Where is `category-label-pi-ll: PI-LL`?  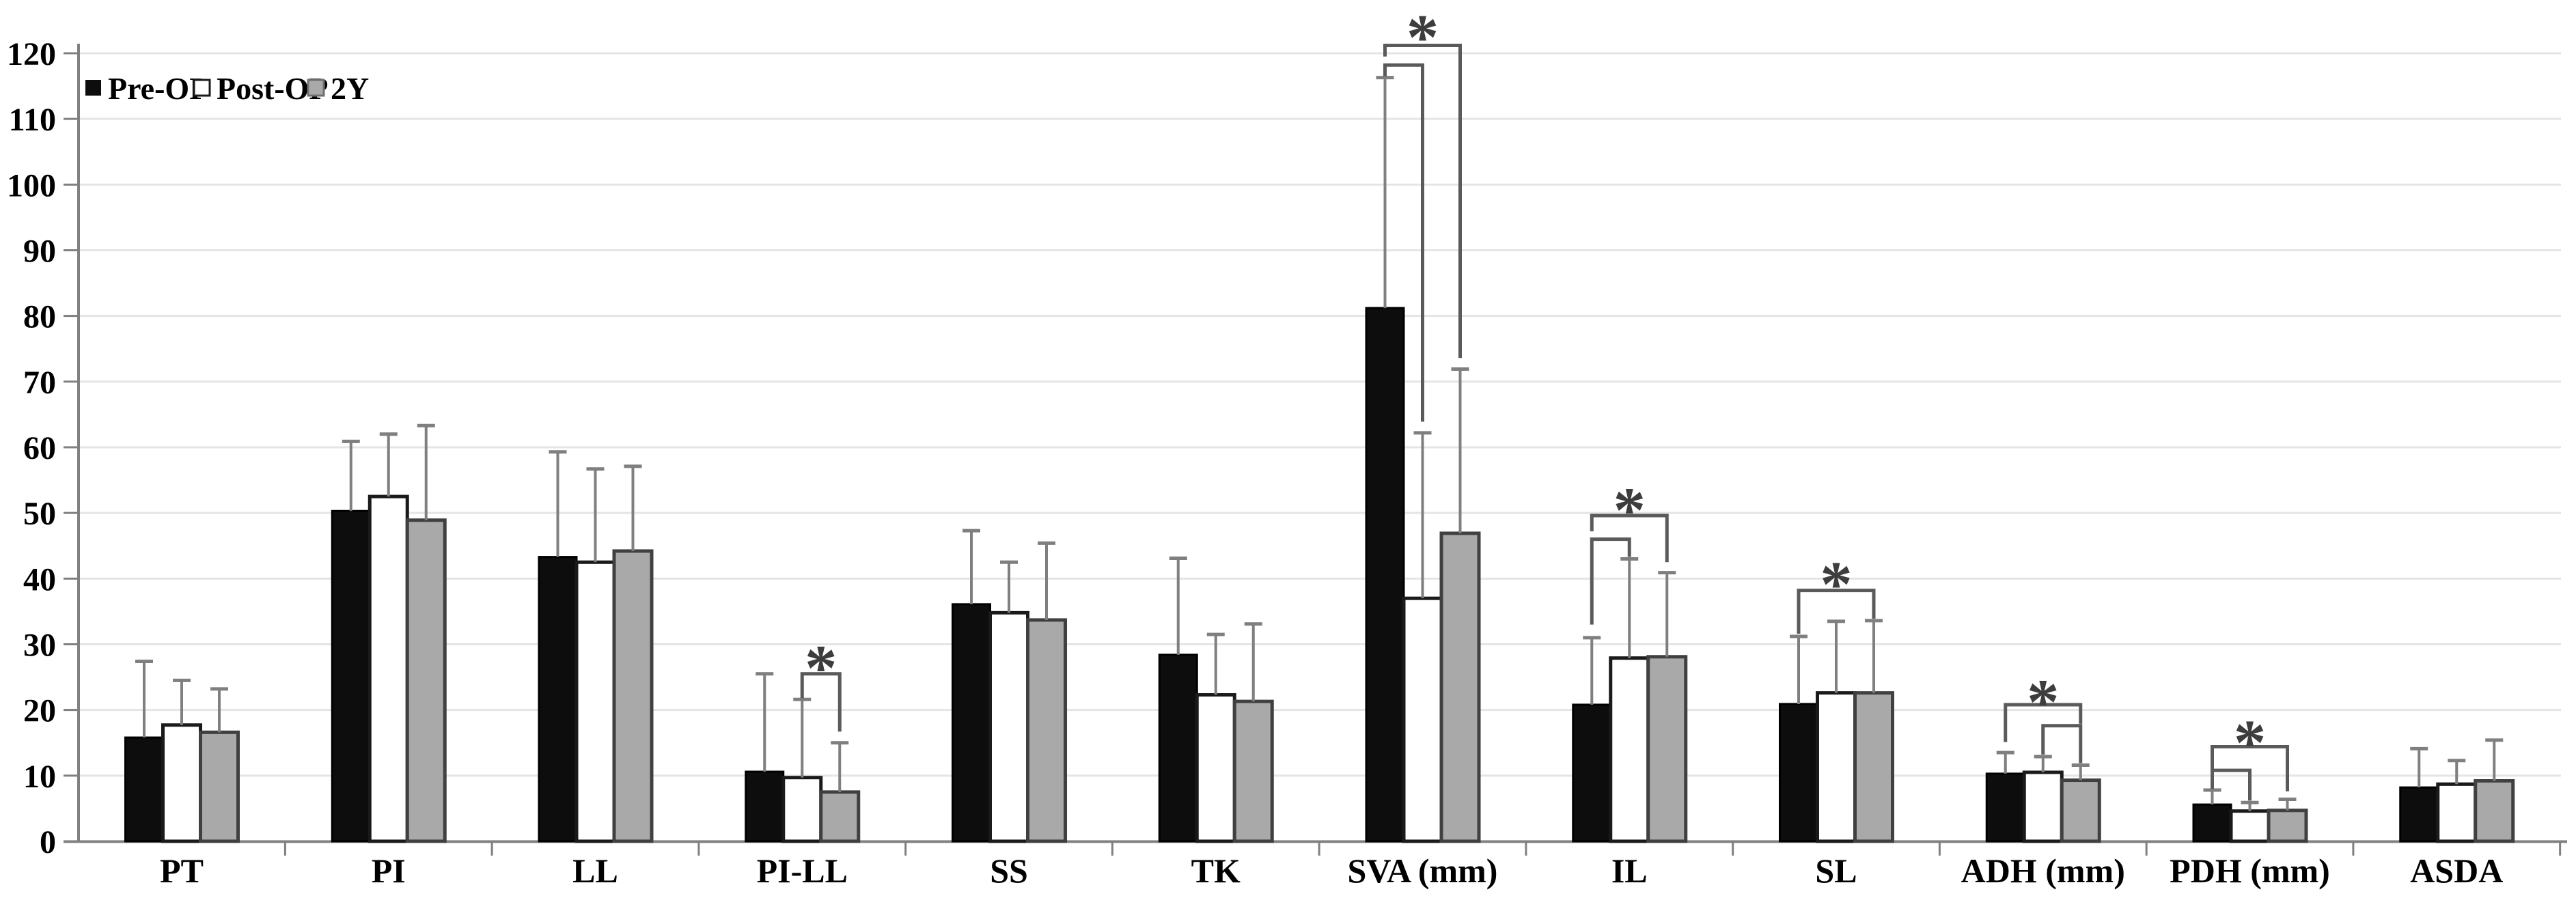
category-label-pi-ll: PI-LL is located at coordinates (802, 871).